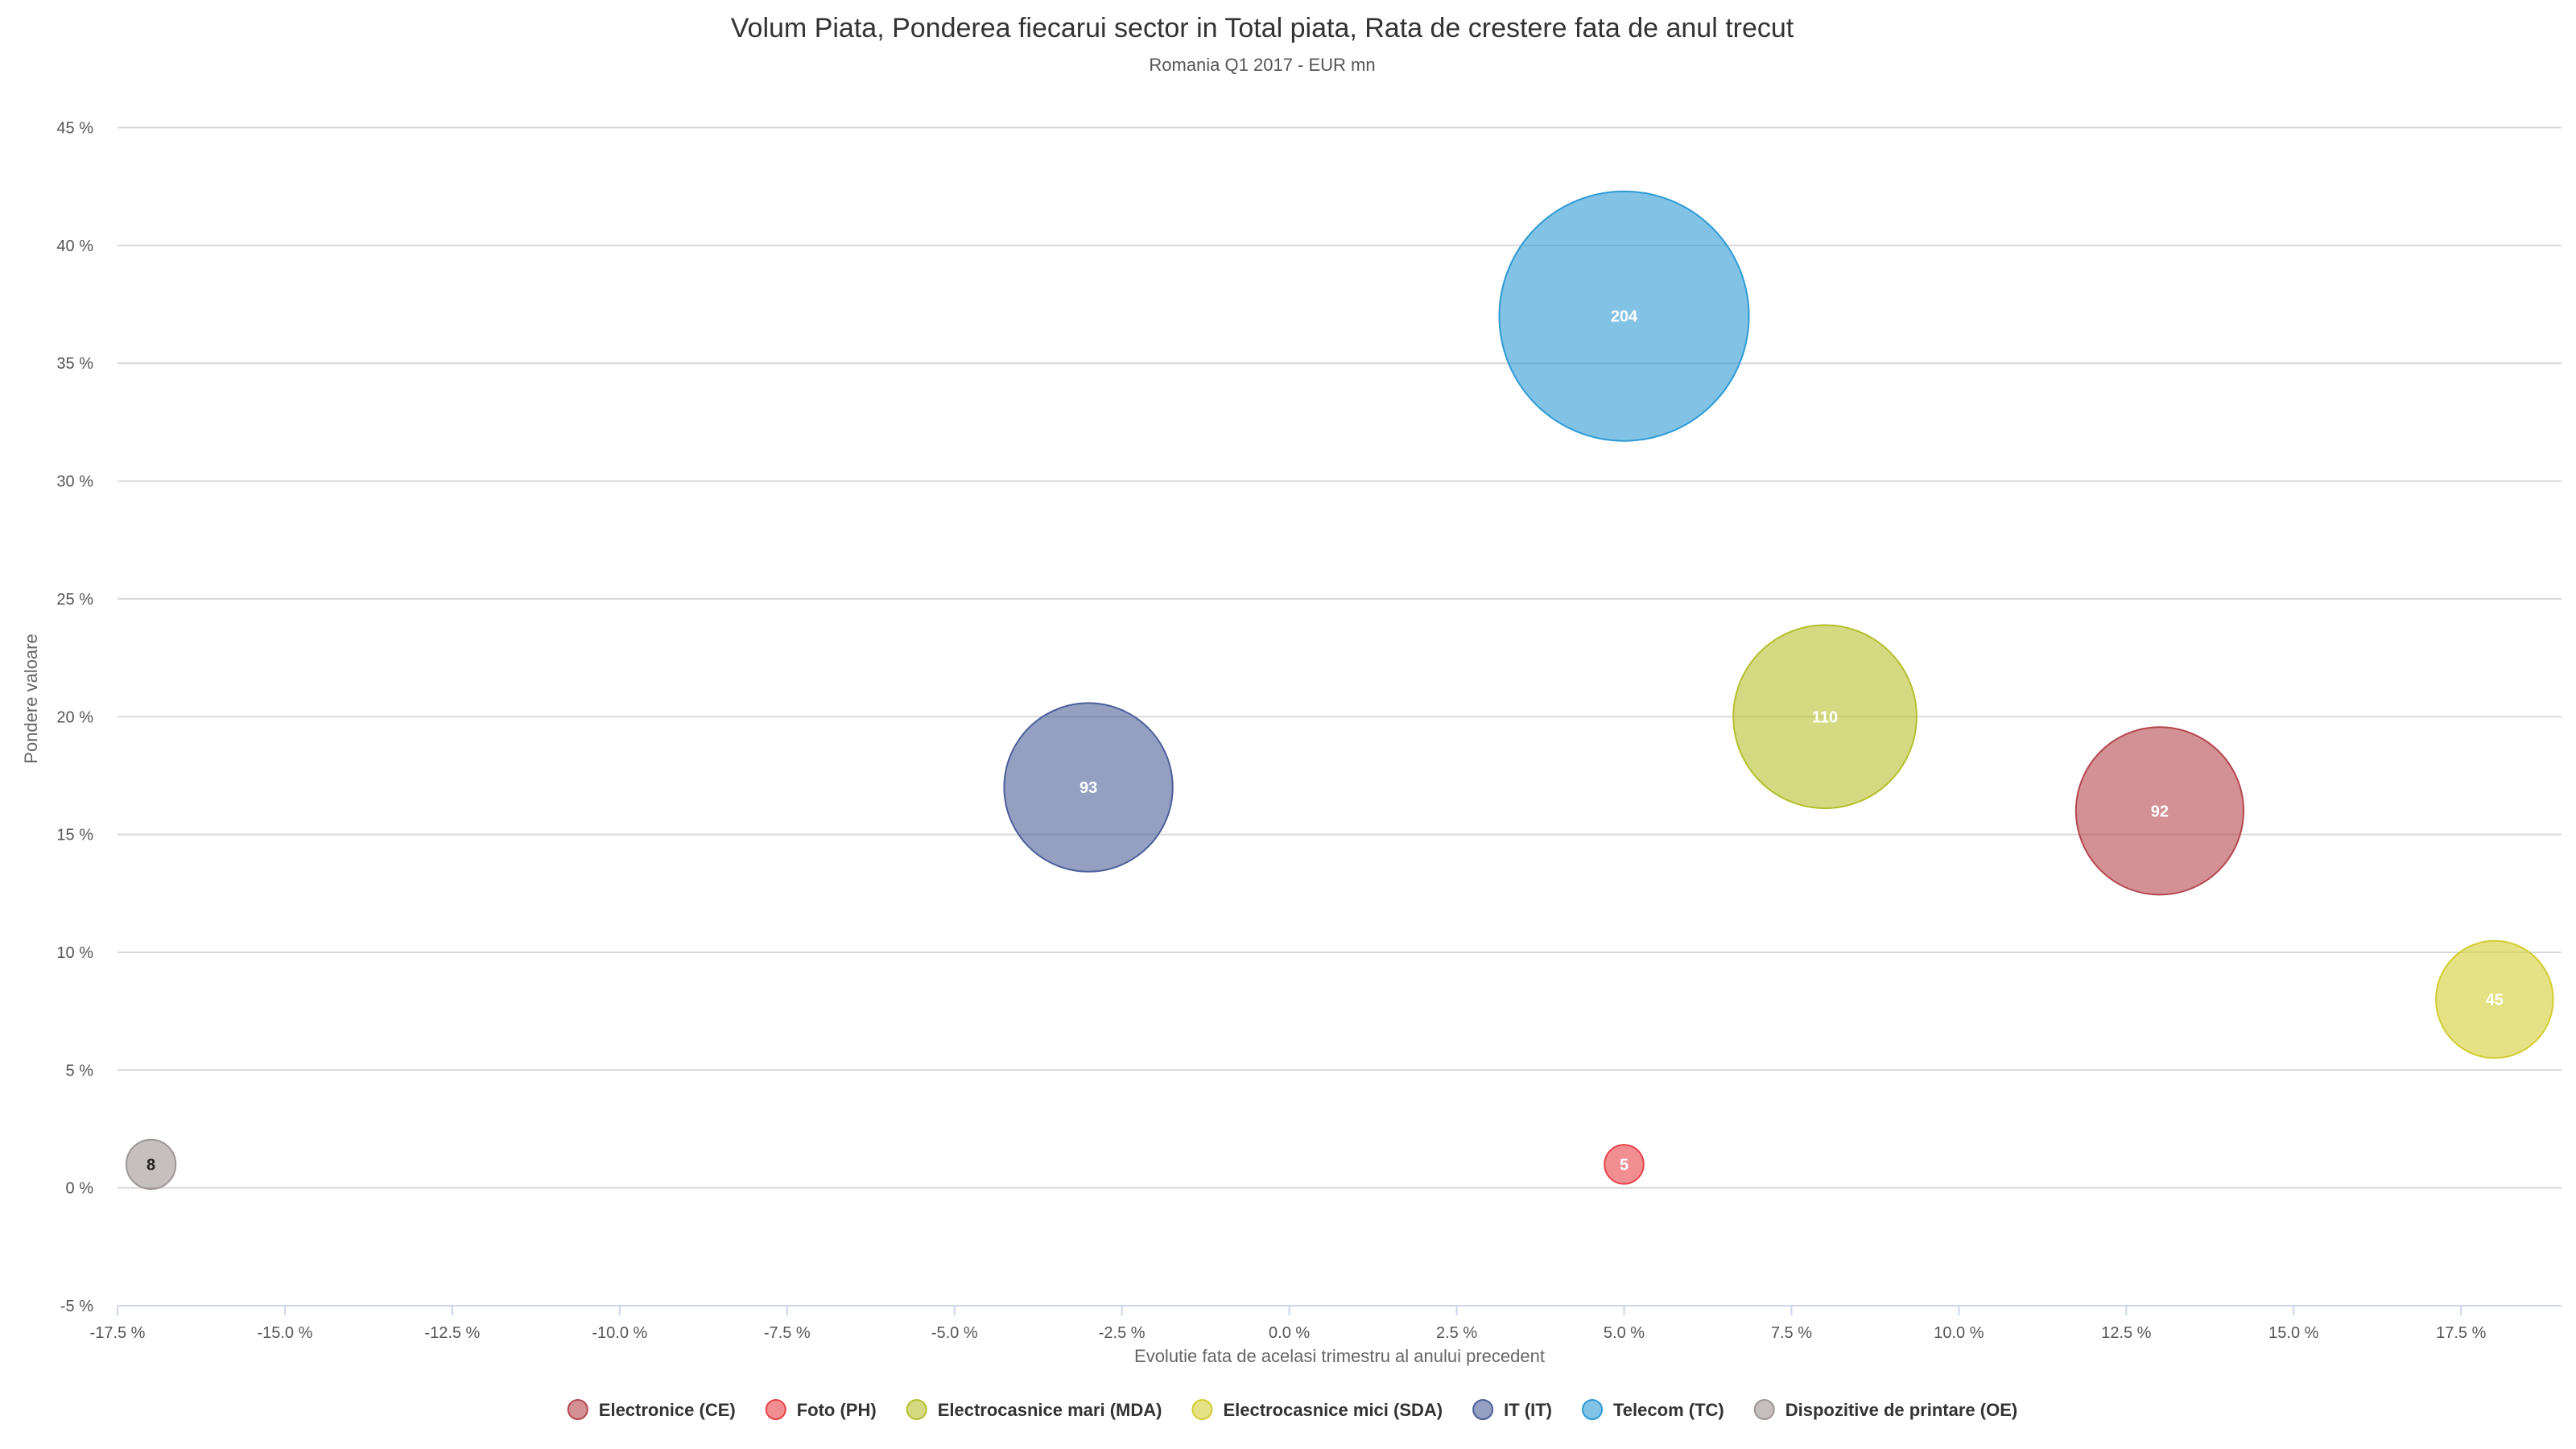  I want to click on y-tick-label: 5 %, so click(80, 1071).